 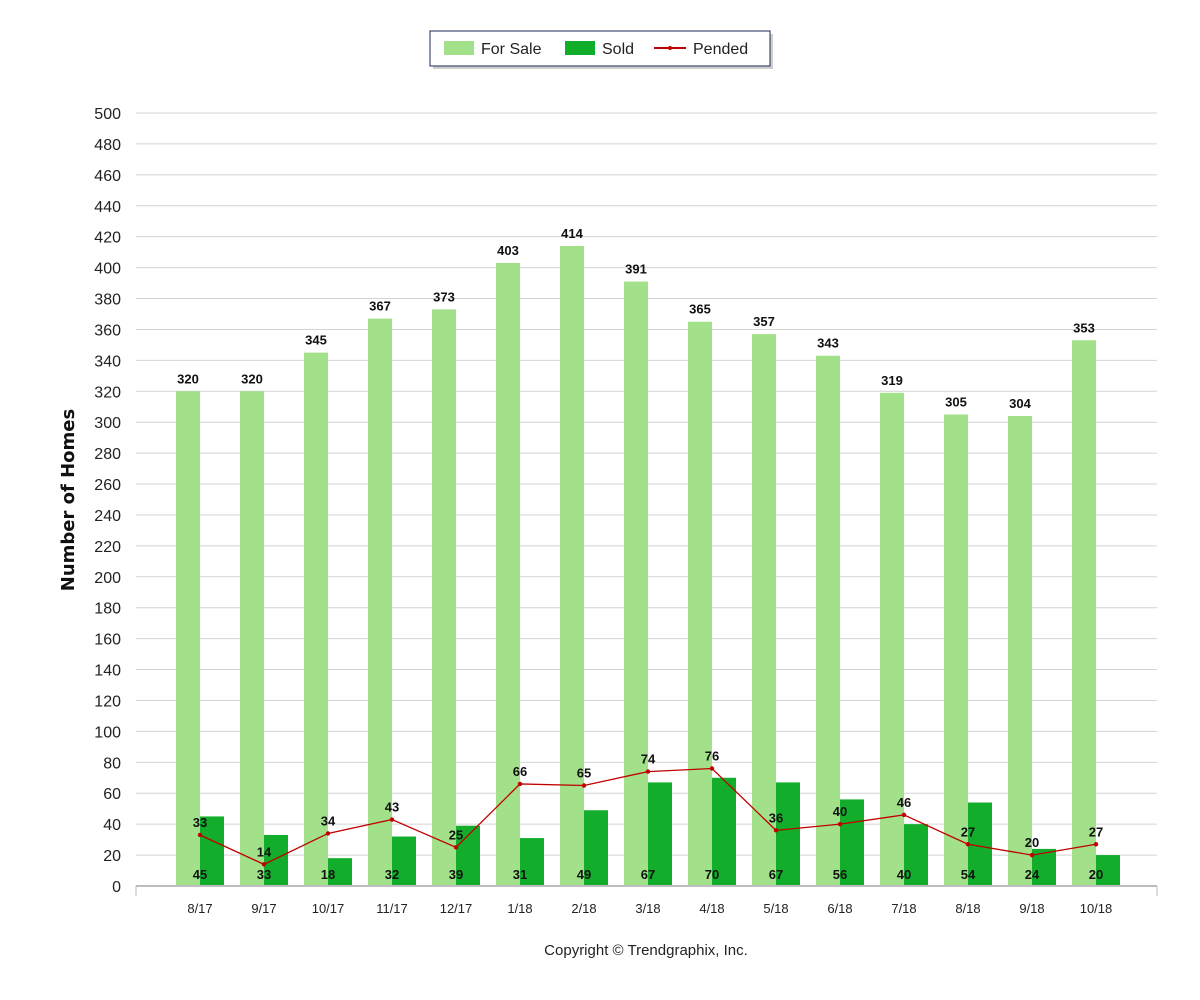 What do you see at coordinates (107, 114) in the screenshot?
I see `y-tick-label: 500` at bounding box center [107, 114].